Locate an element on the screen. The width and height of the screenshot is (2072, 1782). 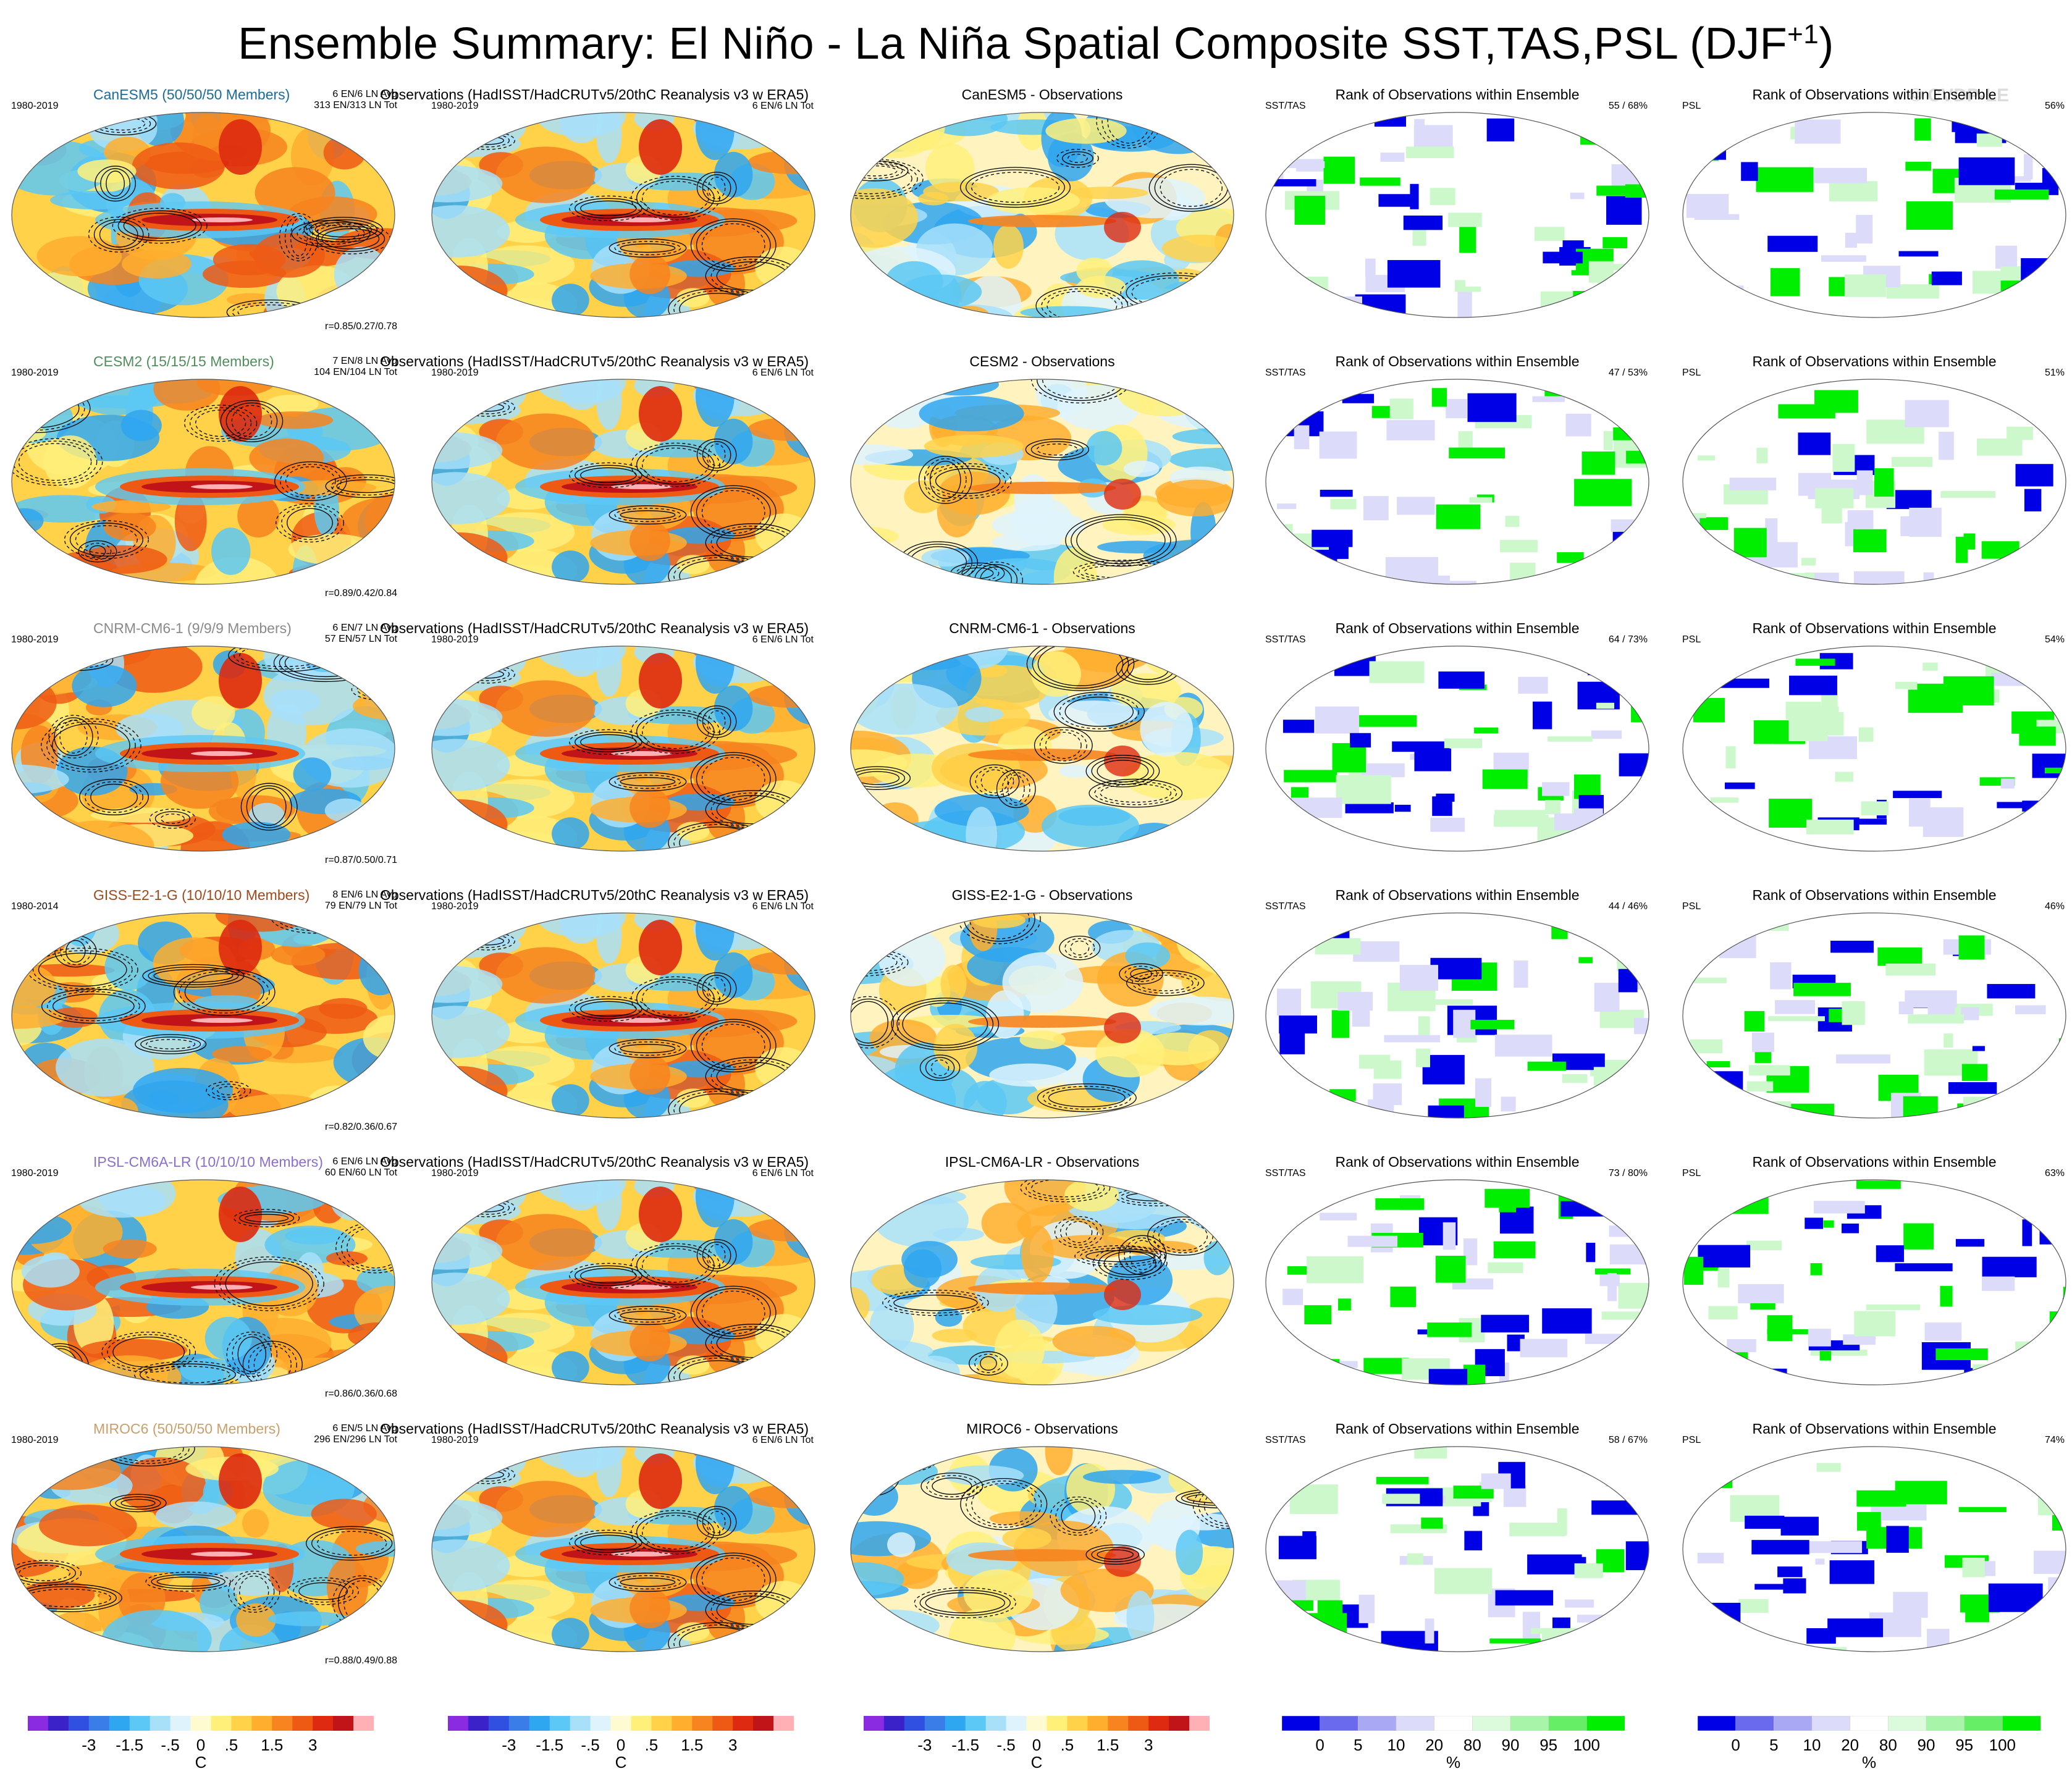
model-correlation: r=0.85/0.27/0.78 is located at coordinates (361, 326).